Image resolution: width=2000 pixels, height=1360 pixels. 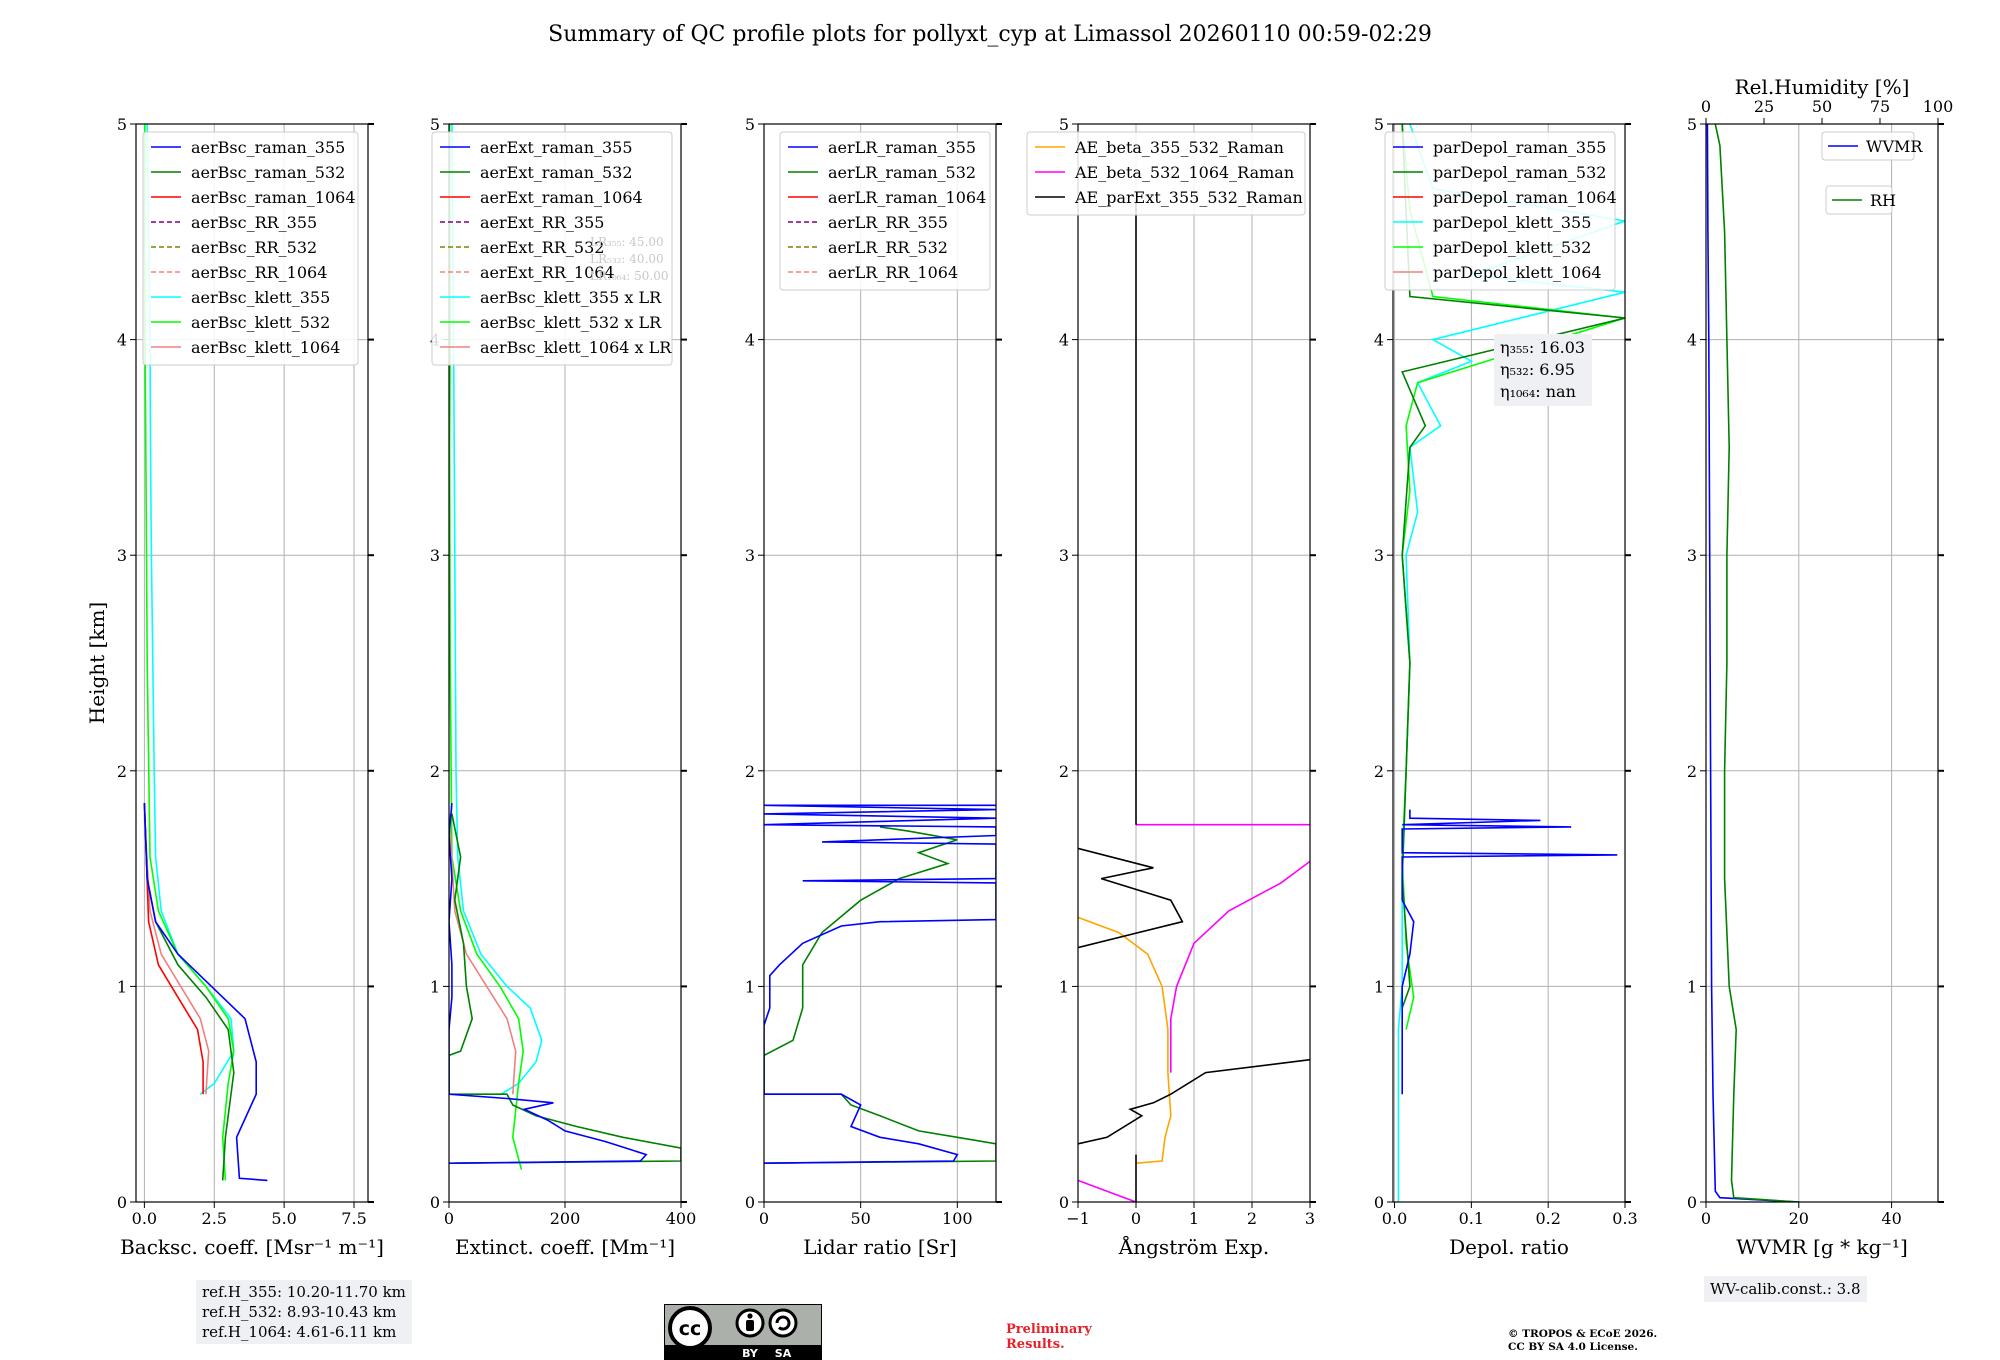 I want to click on legend-label: aerExt_RR_532, so click(x=542, y=247).